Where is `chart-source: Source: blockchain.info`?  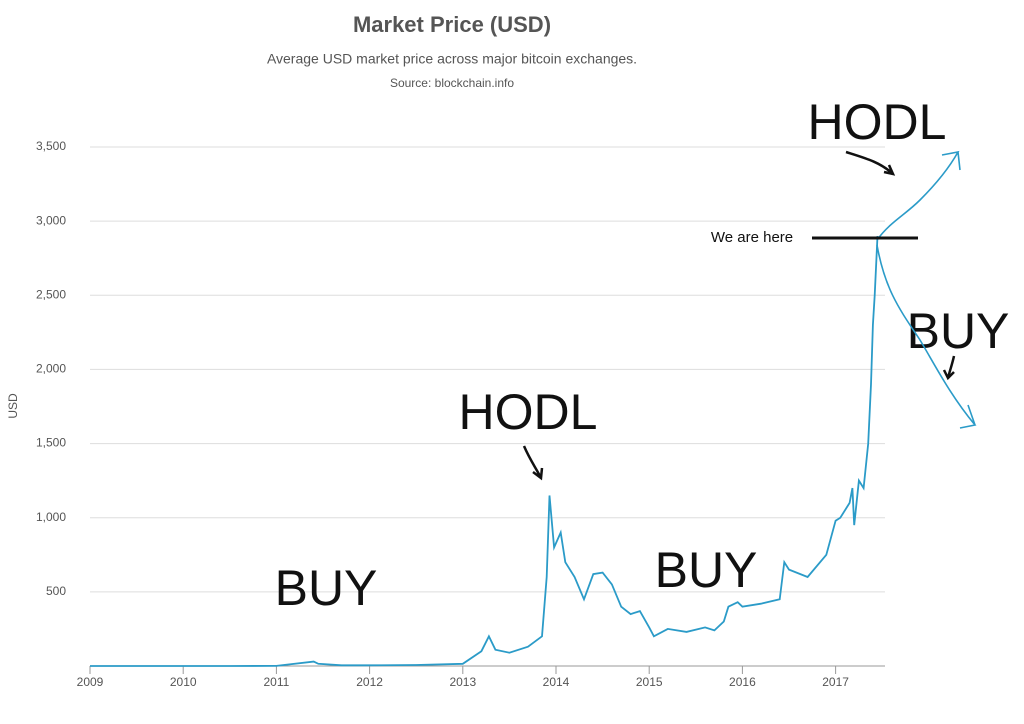
chart-source: Source: blockchain.info is located at coordinates (452, 83).